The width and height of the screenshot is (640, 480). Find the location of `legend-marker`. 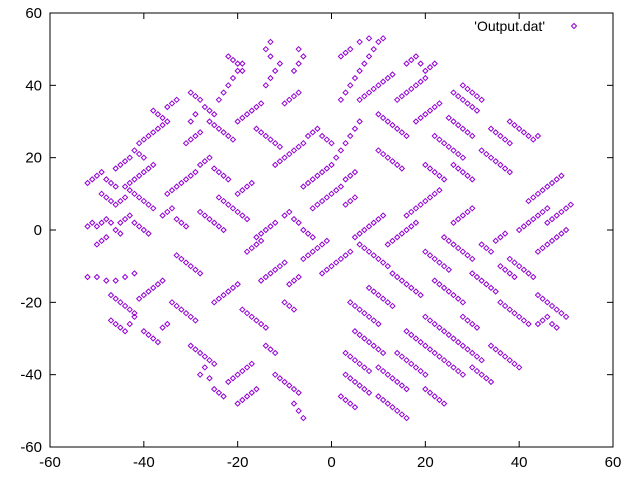

legend-marker is located at coordinates (574, 26).